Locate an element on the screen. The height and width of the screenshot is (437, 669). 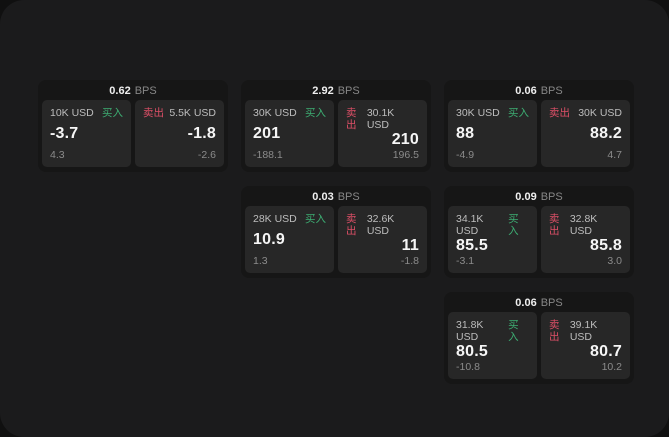
sell-amount: 32.8K USD is located at coordinates (583, 225).